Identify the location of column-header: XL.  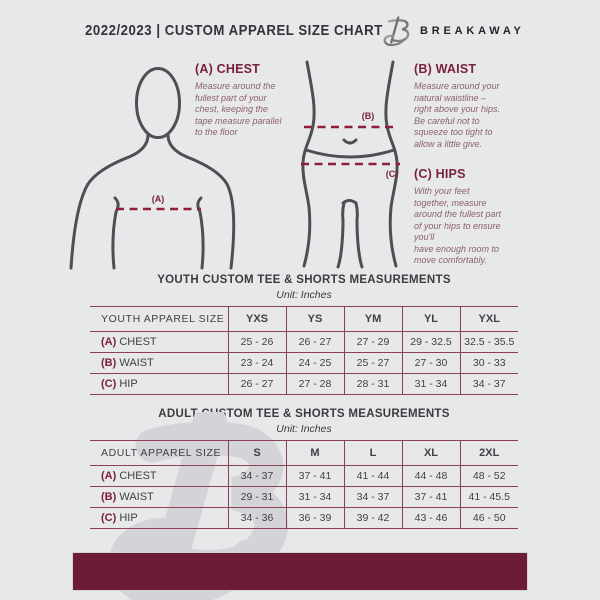
(430, 453).